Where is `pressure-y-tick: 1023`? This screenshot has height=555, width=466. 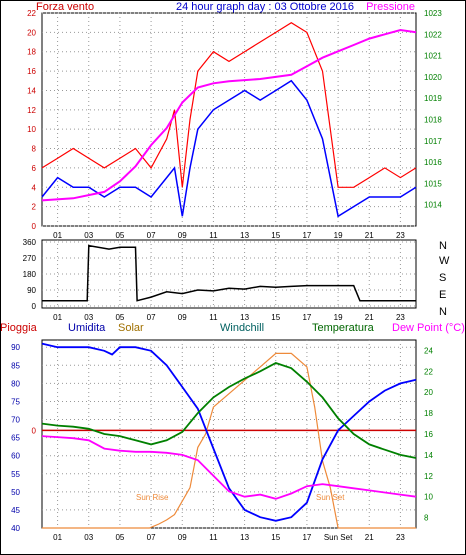 pressure-y-tick: 1023 is located at coordinates (433, 13).